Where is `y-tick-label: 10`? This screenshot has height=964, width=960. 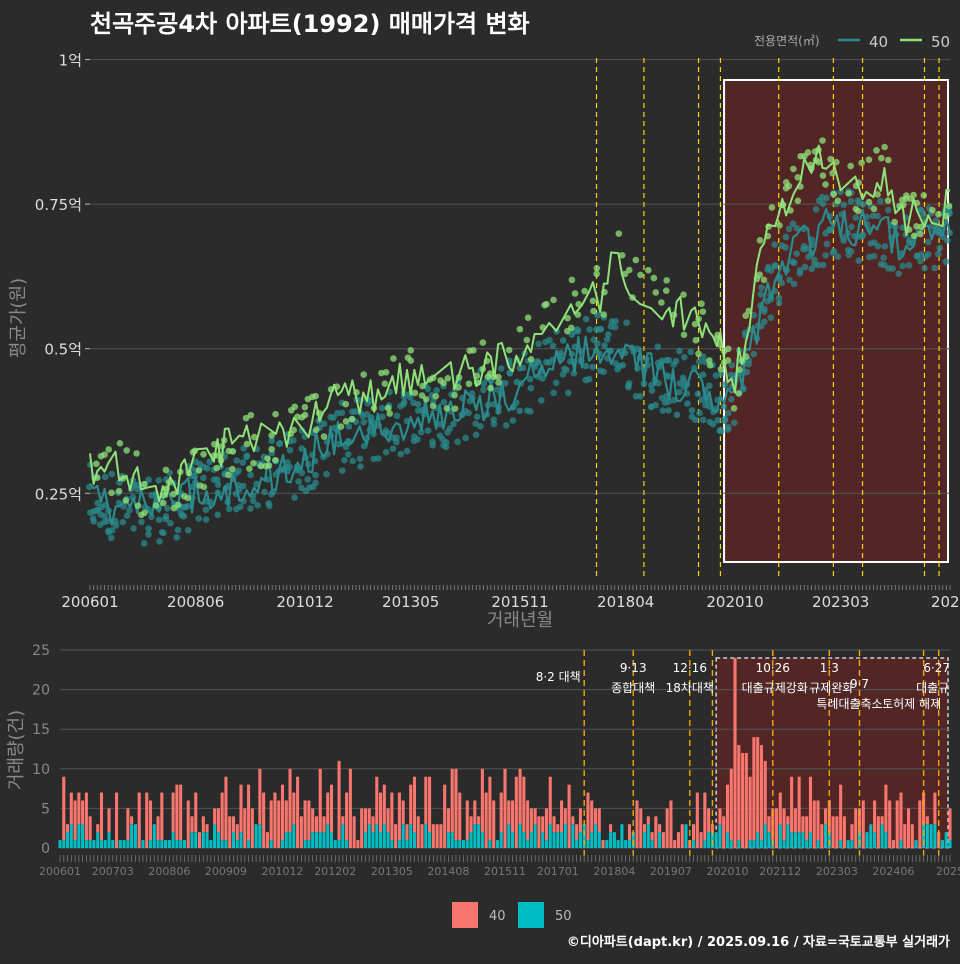 y-tick-label: 10 is located at coordinates (41, 770).